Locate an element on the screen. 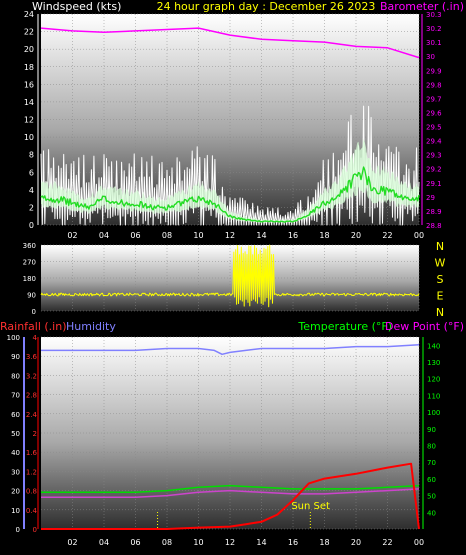 Image resolution: width=466 pixels, height=555 pixels. barometer-tick-label: 29.4 is located at coordinates (434, 142).